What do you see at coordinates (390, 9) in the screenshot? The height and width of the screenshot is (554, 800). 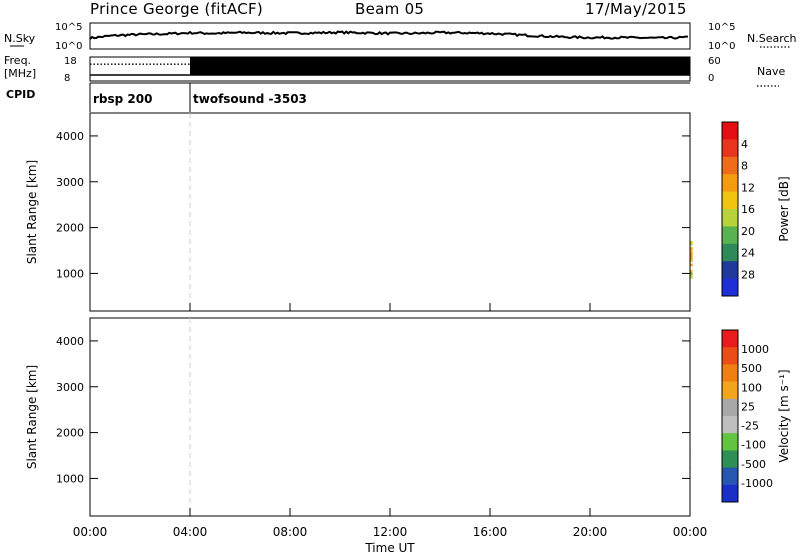 I see `beam-label: Beam 05` at bounding box center [390, 9].